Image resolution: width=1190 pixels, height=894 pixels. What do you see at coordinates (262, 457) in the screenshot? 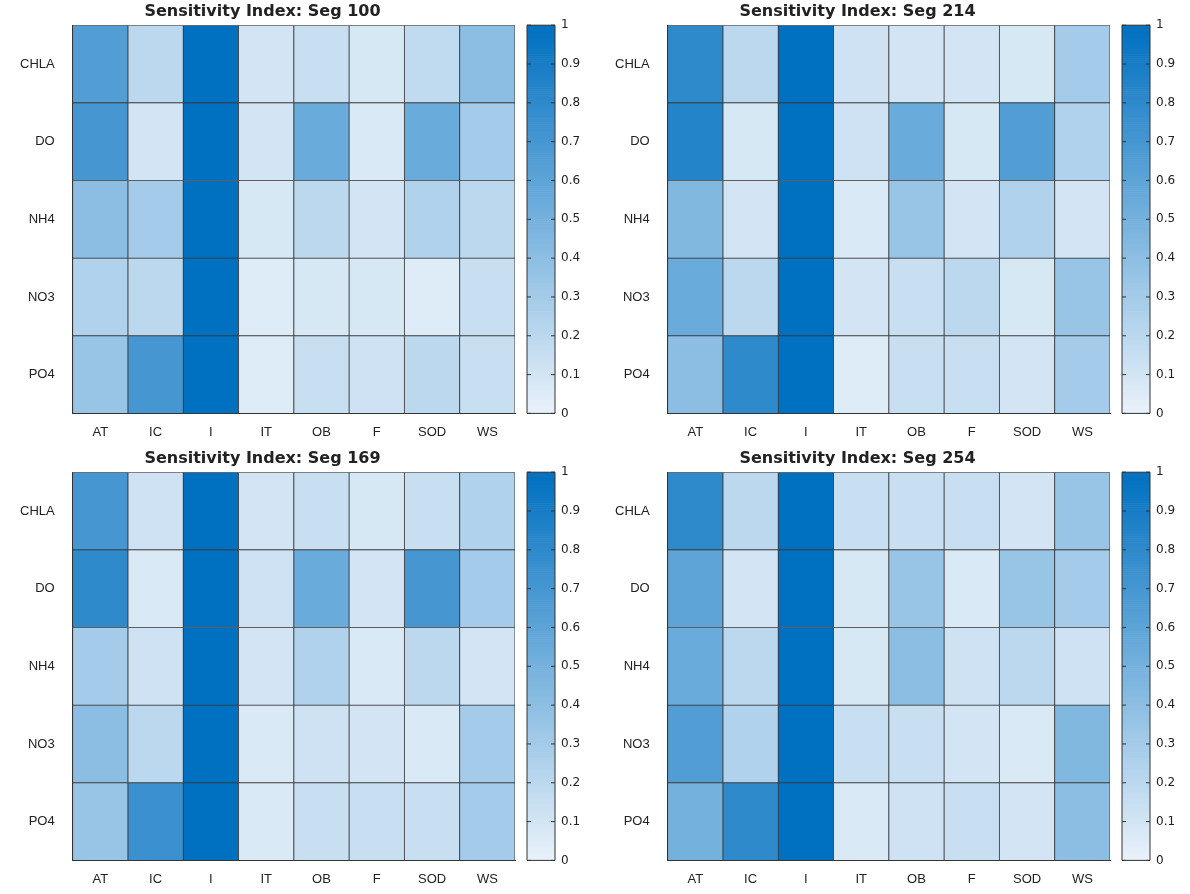
I see `chart-title: Sensitivity Index: Seg 169` at bounding box center [262, 457].